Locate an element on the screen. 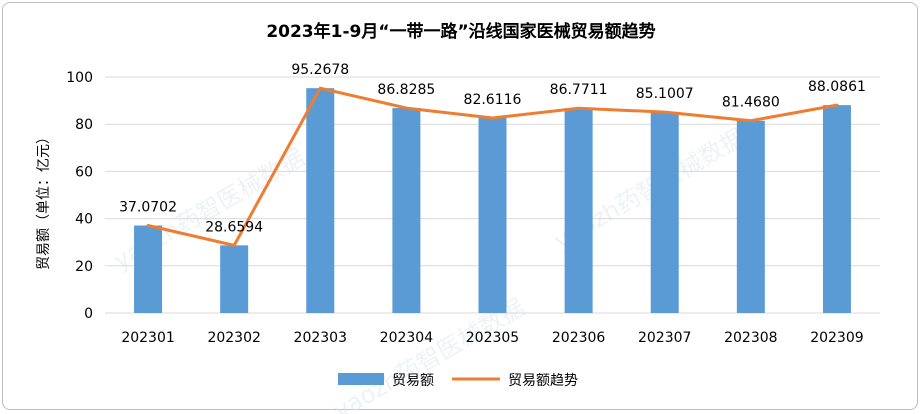 This screenshot has width=922, height=414. legend-label-line: 贸易额趋势 is located at coordinates (543, 381).